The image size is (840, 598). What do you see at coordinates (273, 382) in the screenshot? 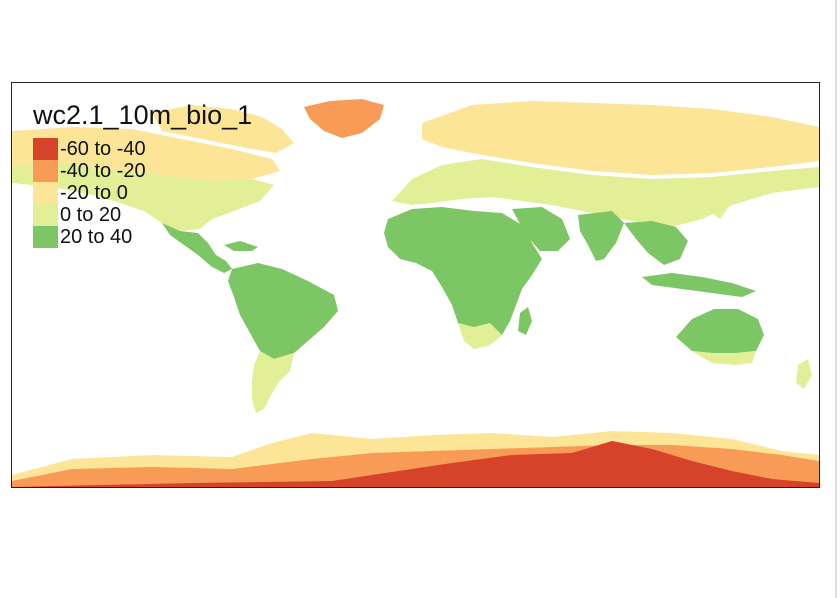
I see `south-america-south` at bounding box center [273, 382].